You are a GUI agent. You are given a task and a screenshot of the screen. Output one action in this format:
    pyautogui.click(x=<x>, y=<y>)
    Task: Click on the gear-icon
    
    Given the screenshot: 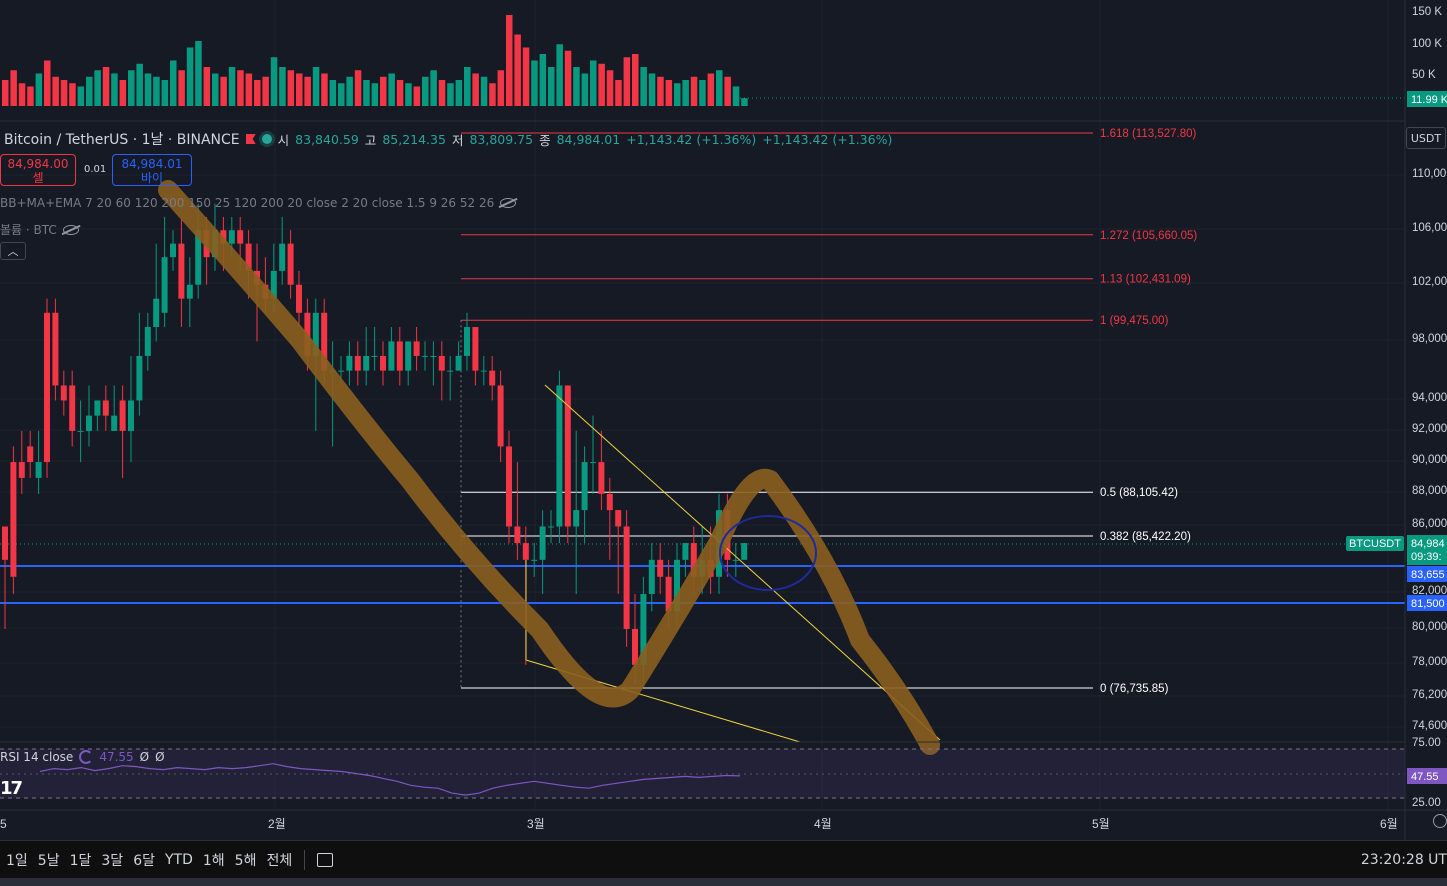 What is the action you would take?
    pyautogui.click(x=1440, y=821)
    